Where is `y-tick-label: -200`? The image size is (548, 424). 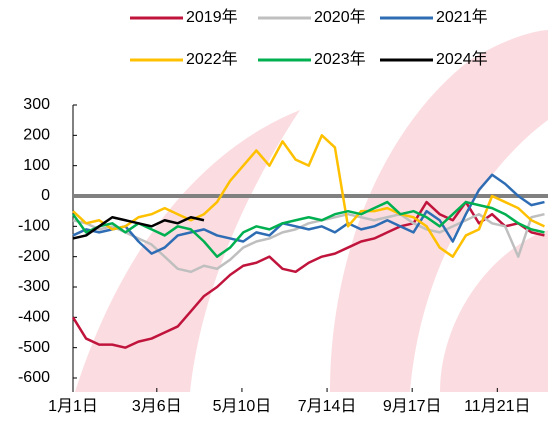 y-tick-label: -200 is located at coordinates (34, 256).